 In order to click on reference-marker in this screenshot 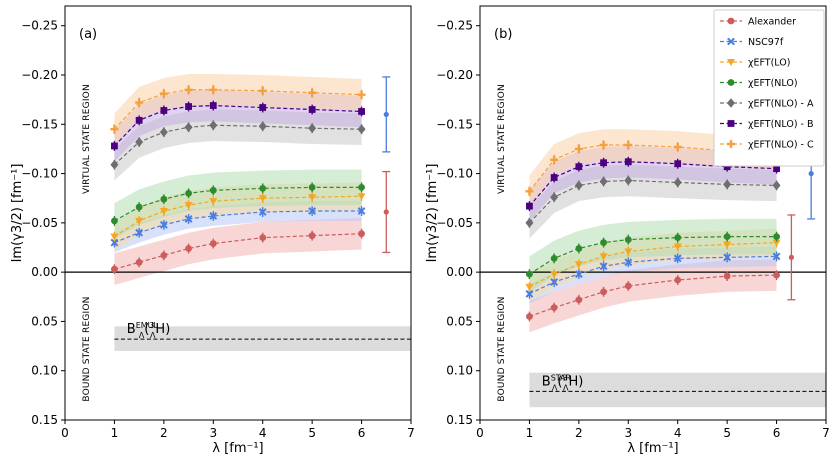, I will do `click(386, 212)`.